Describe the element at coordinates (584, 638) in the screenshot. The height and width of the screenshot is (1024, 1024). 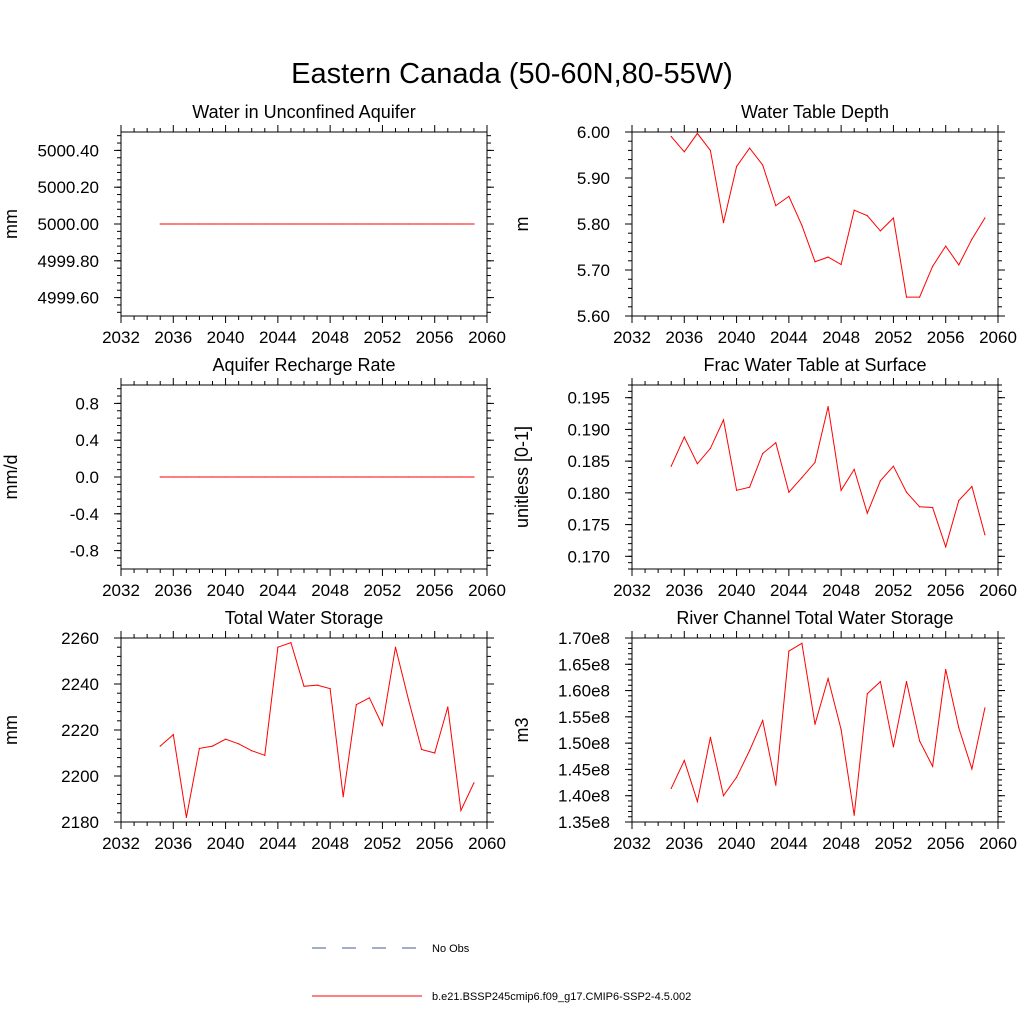
I see `y-tick-label: 1.70e8` at that location.